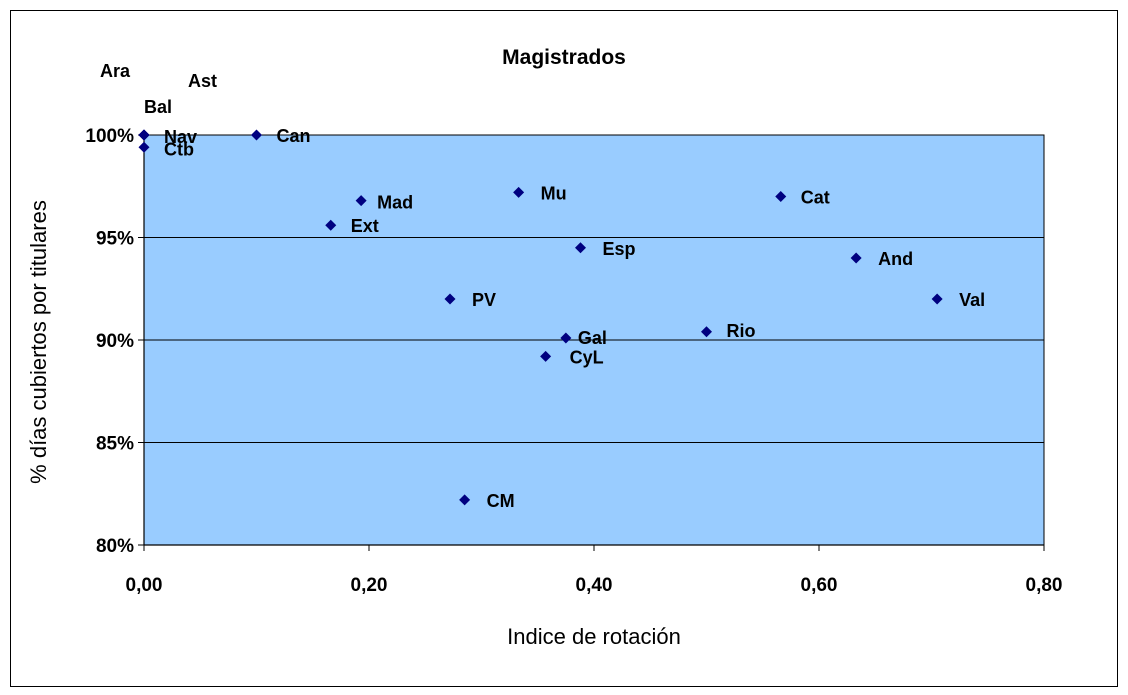 This screenshot has height=695, width=1128. Describe the element at coordinates (115, 444) in the screenshot. I see `y-tick-label: 85%` at that location.